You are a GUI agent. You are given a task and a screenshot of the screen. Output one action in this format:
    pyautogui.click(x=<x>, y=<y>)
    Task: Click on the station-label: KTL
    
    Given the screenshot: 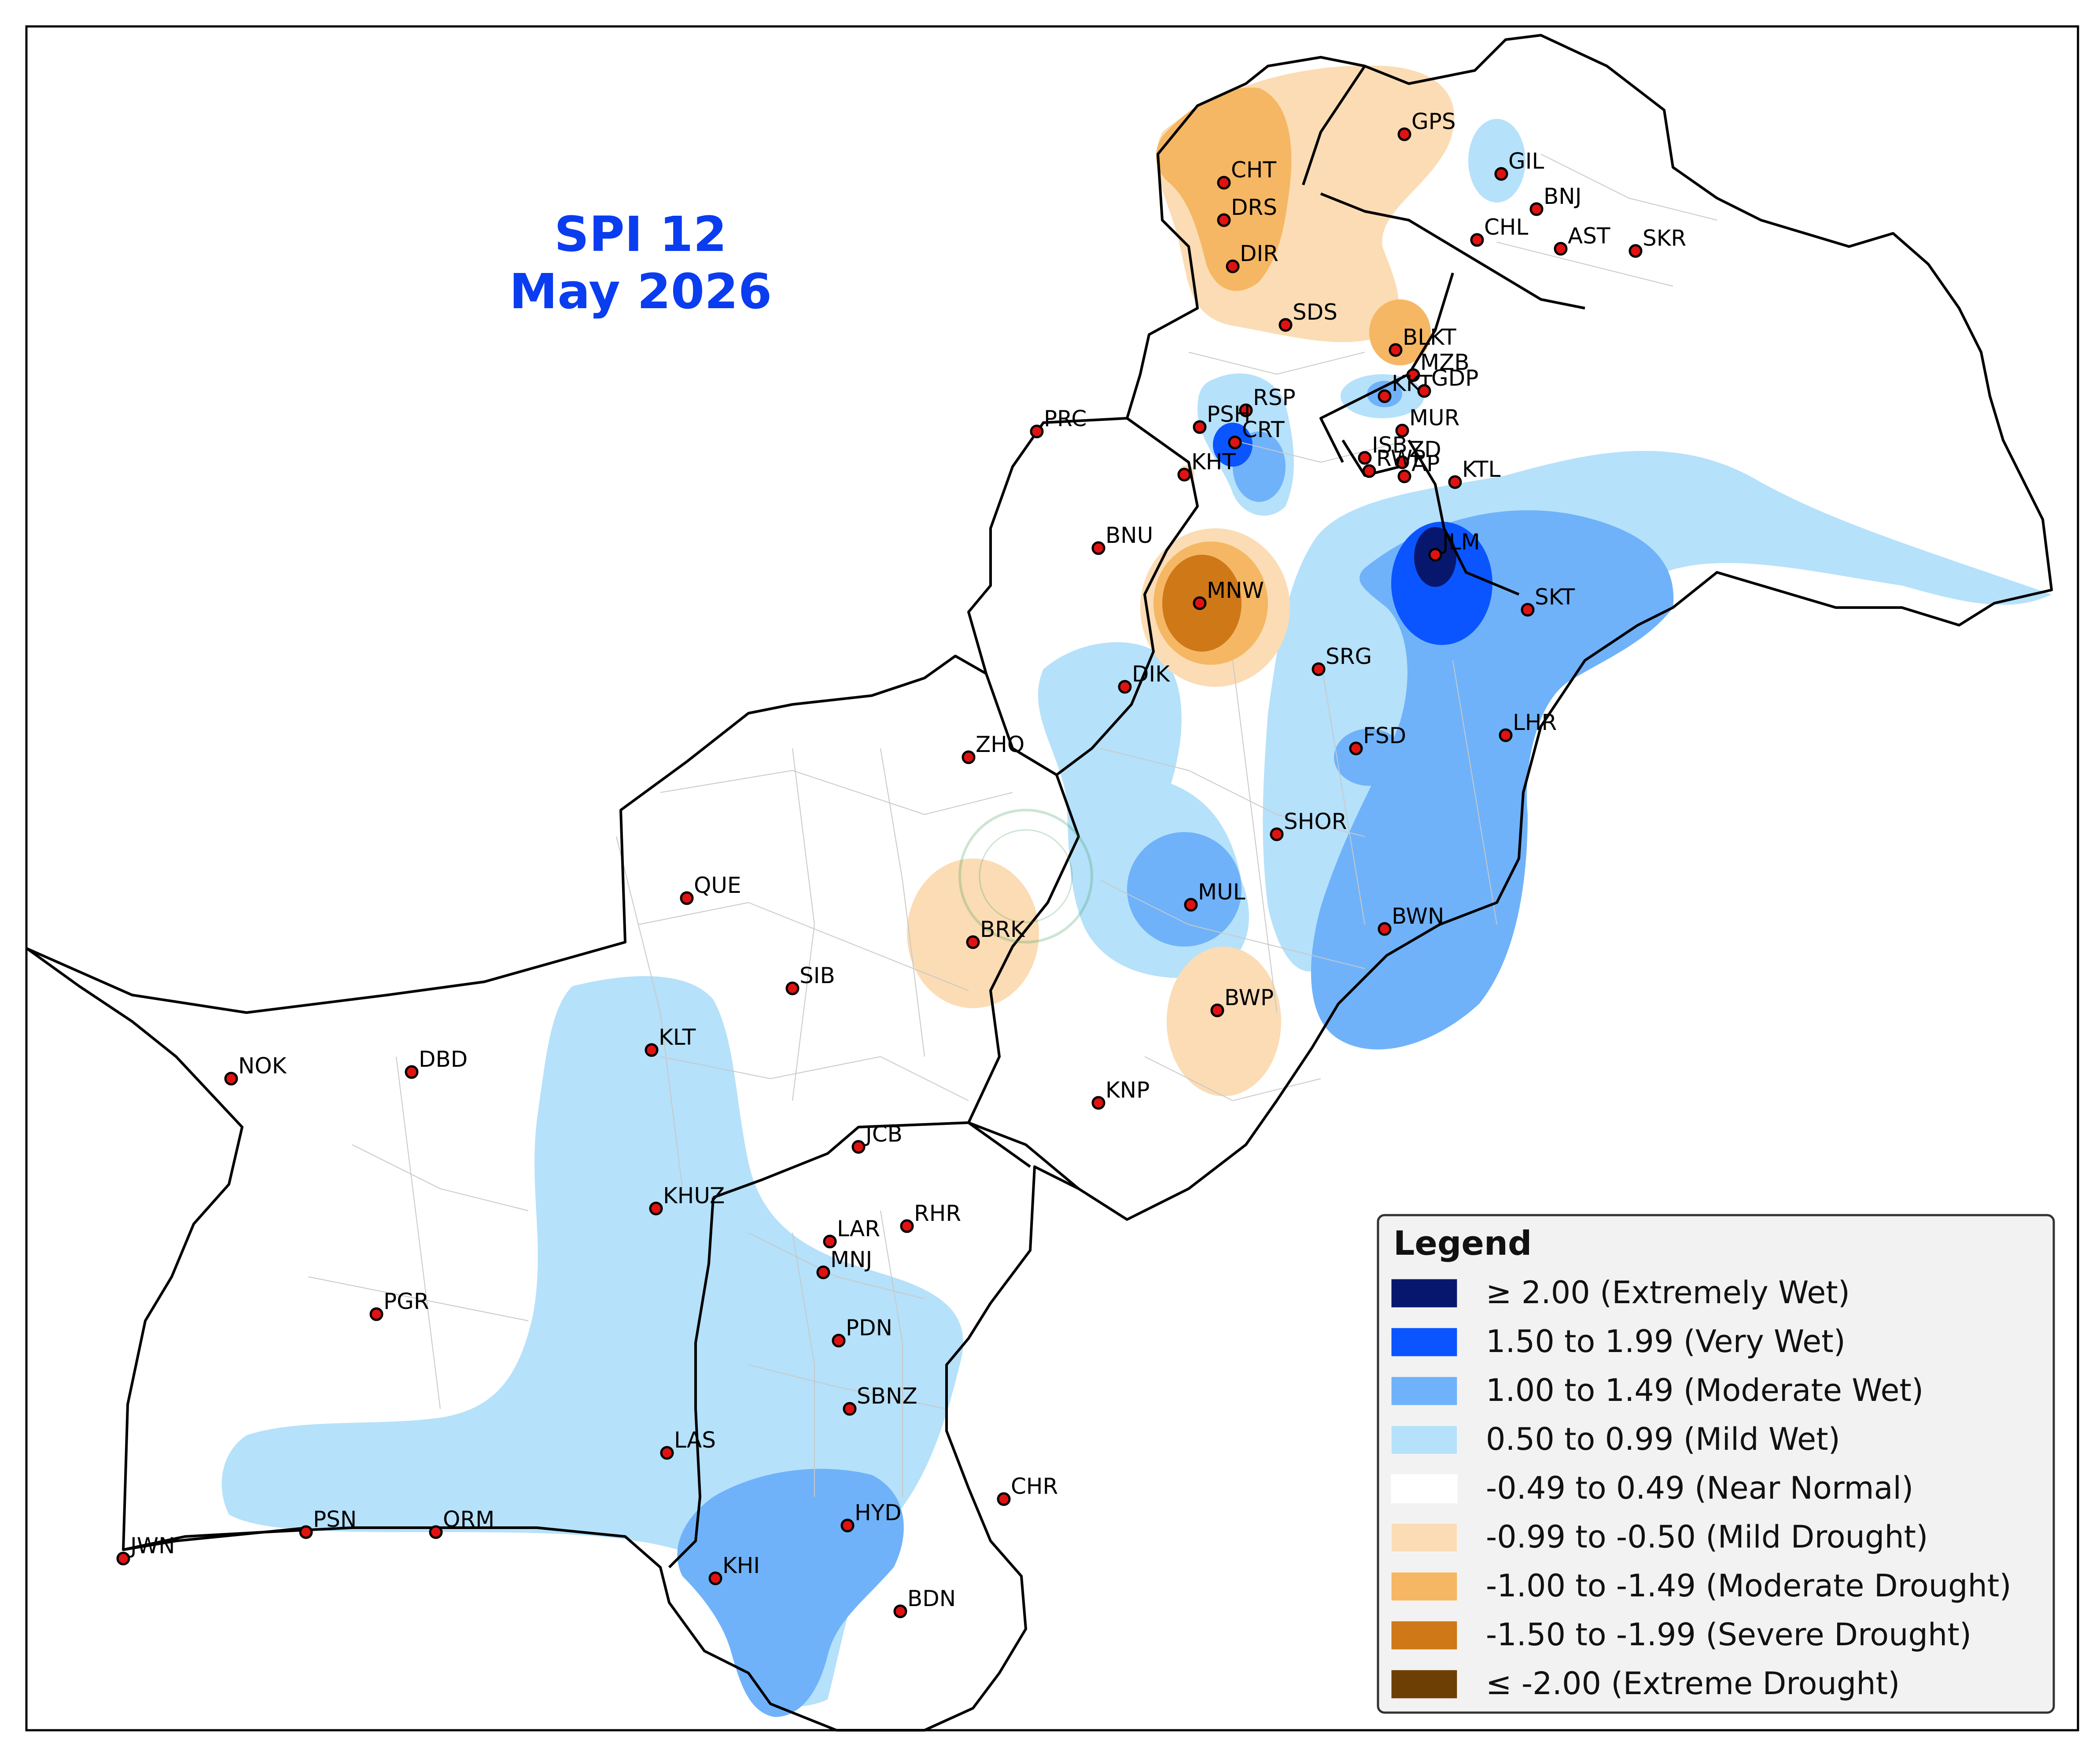 What is the action you would take?
    pyautogui.click(x=1481, y=469)
    